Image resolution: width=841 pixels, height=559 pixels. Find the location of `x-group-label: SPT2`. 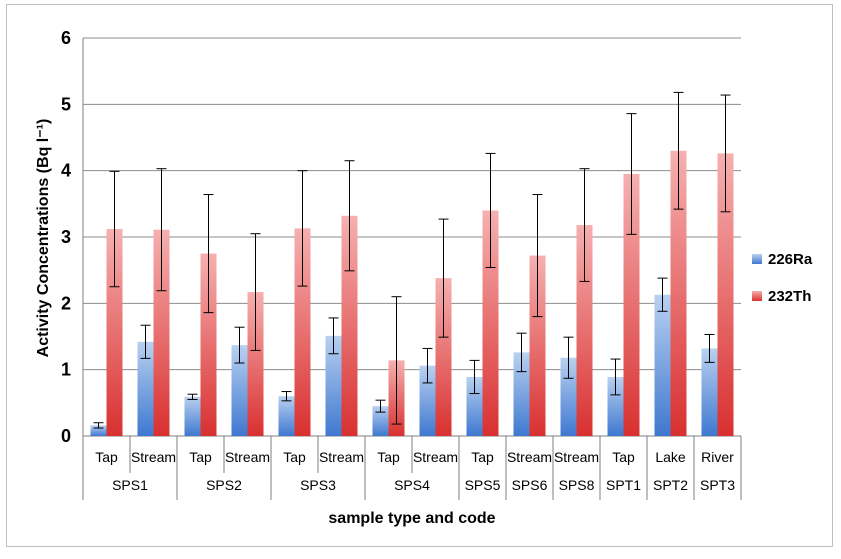

x-group-label: SPT2 is located at coordinates (670, 485).